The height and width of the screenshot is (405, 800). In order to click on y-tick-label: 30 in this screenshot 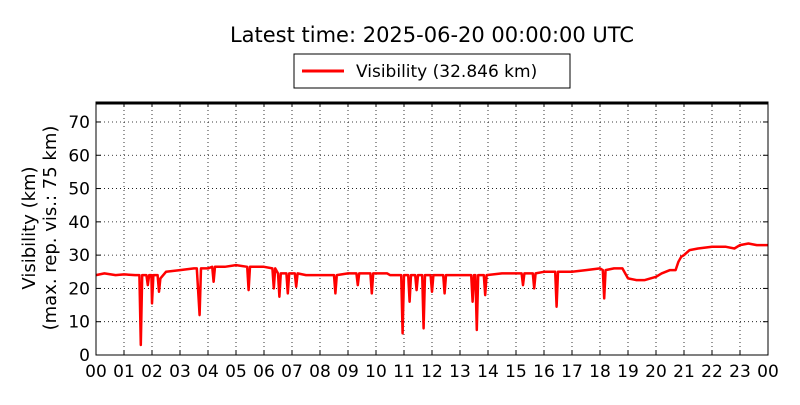, I will do `click(79, 256)`.